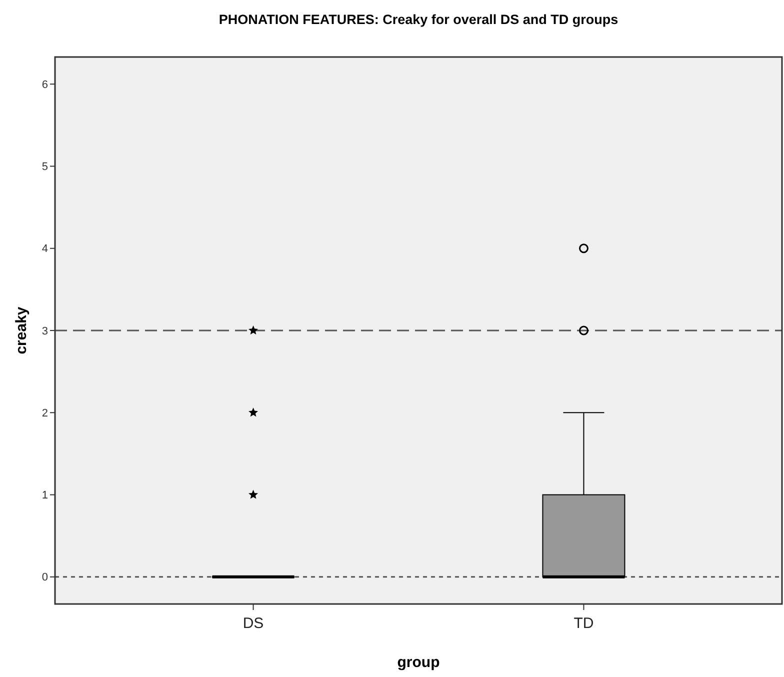  Describe the element at coordinates (253, 623) in the screenshot. I see `x-tick-label: DS` at that location.